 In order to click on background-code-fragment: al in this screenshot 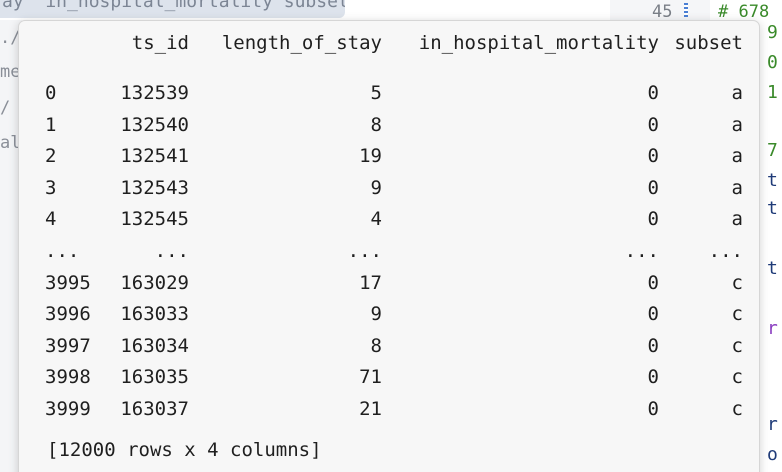, I will do `click(10, 143)`.